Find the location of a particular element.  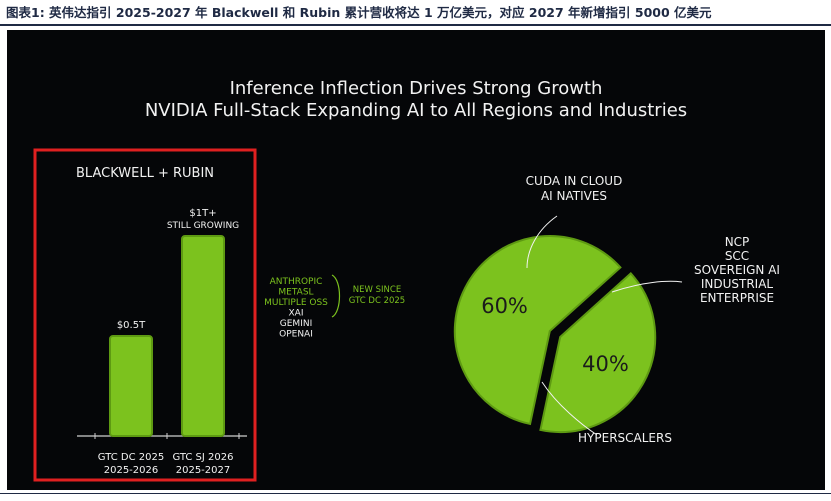

annotation-new-since-1: NEW SINCE is located at coordinates (377, 290).